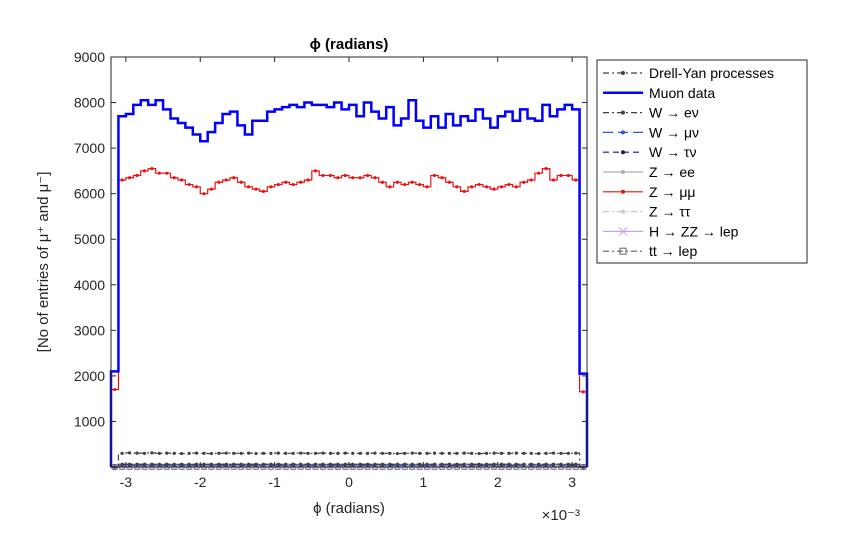  Describe the element at coordinates (89, 376) in the screenshot. I see `y-tick-label: 2000` at that location.